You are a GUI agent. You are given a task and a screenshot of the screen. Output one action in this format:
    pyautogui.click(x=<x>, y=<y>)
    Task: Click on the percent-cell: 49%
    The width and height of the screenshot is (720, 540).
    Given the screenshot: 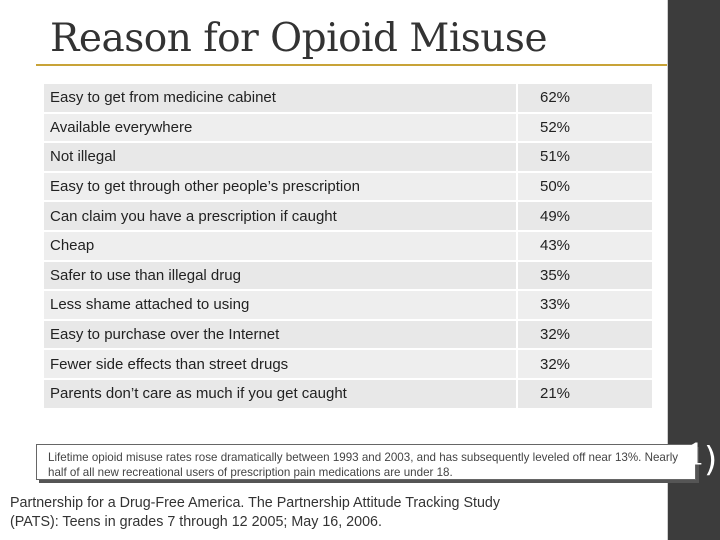 What is the action you would take?
    pyautogui.click(x=585, y=216)
    